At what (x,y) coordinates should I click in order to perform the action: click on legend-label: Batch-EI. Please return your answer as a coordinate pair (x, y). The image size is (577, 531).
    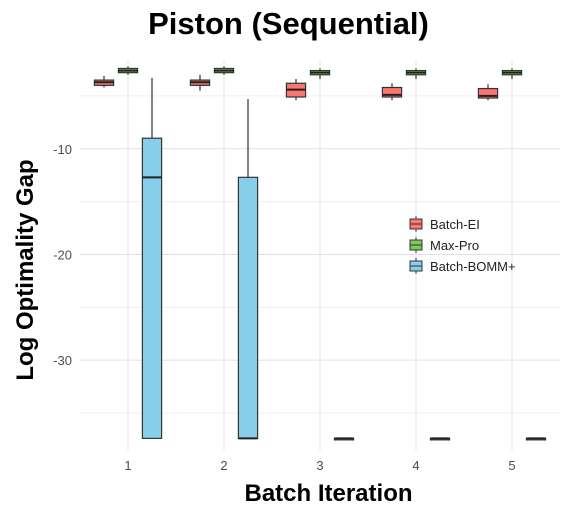
    Looking at the image, I should click on (455, 224).